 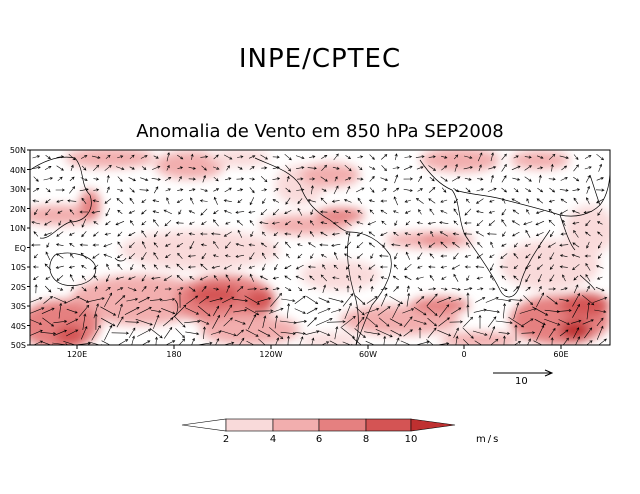 I want to click on reference-vector, so click(x=523, y=373).